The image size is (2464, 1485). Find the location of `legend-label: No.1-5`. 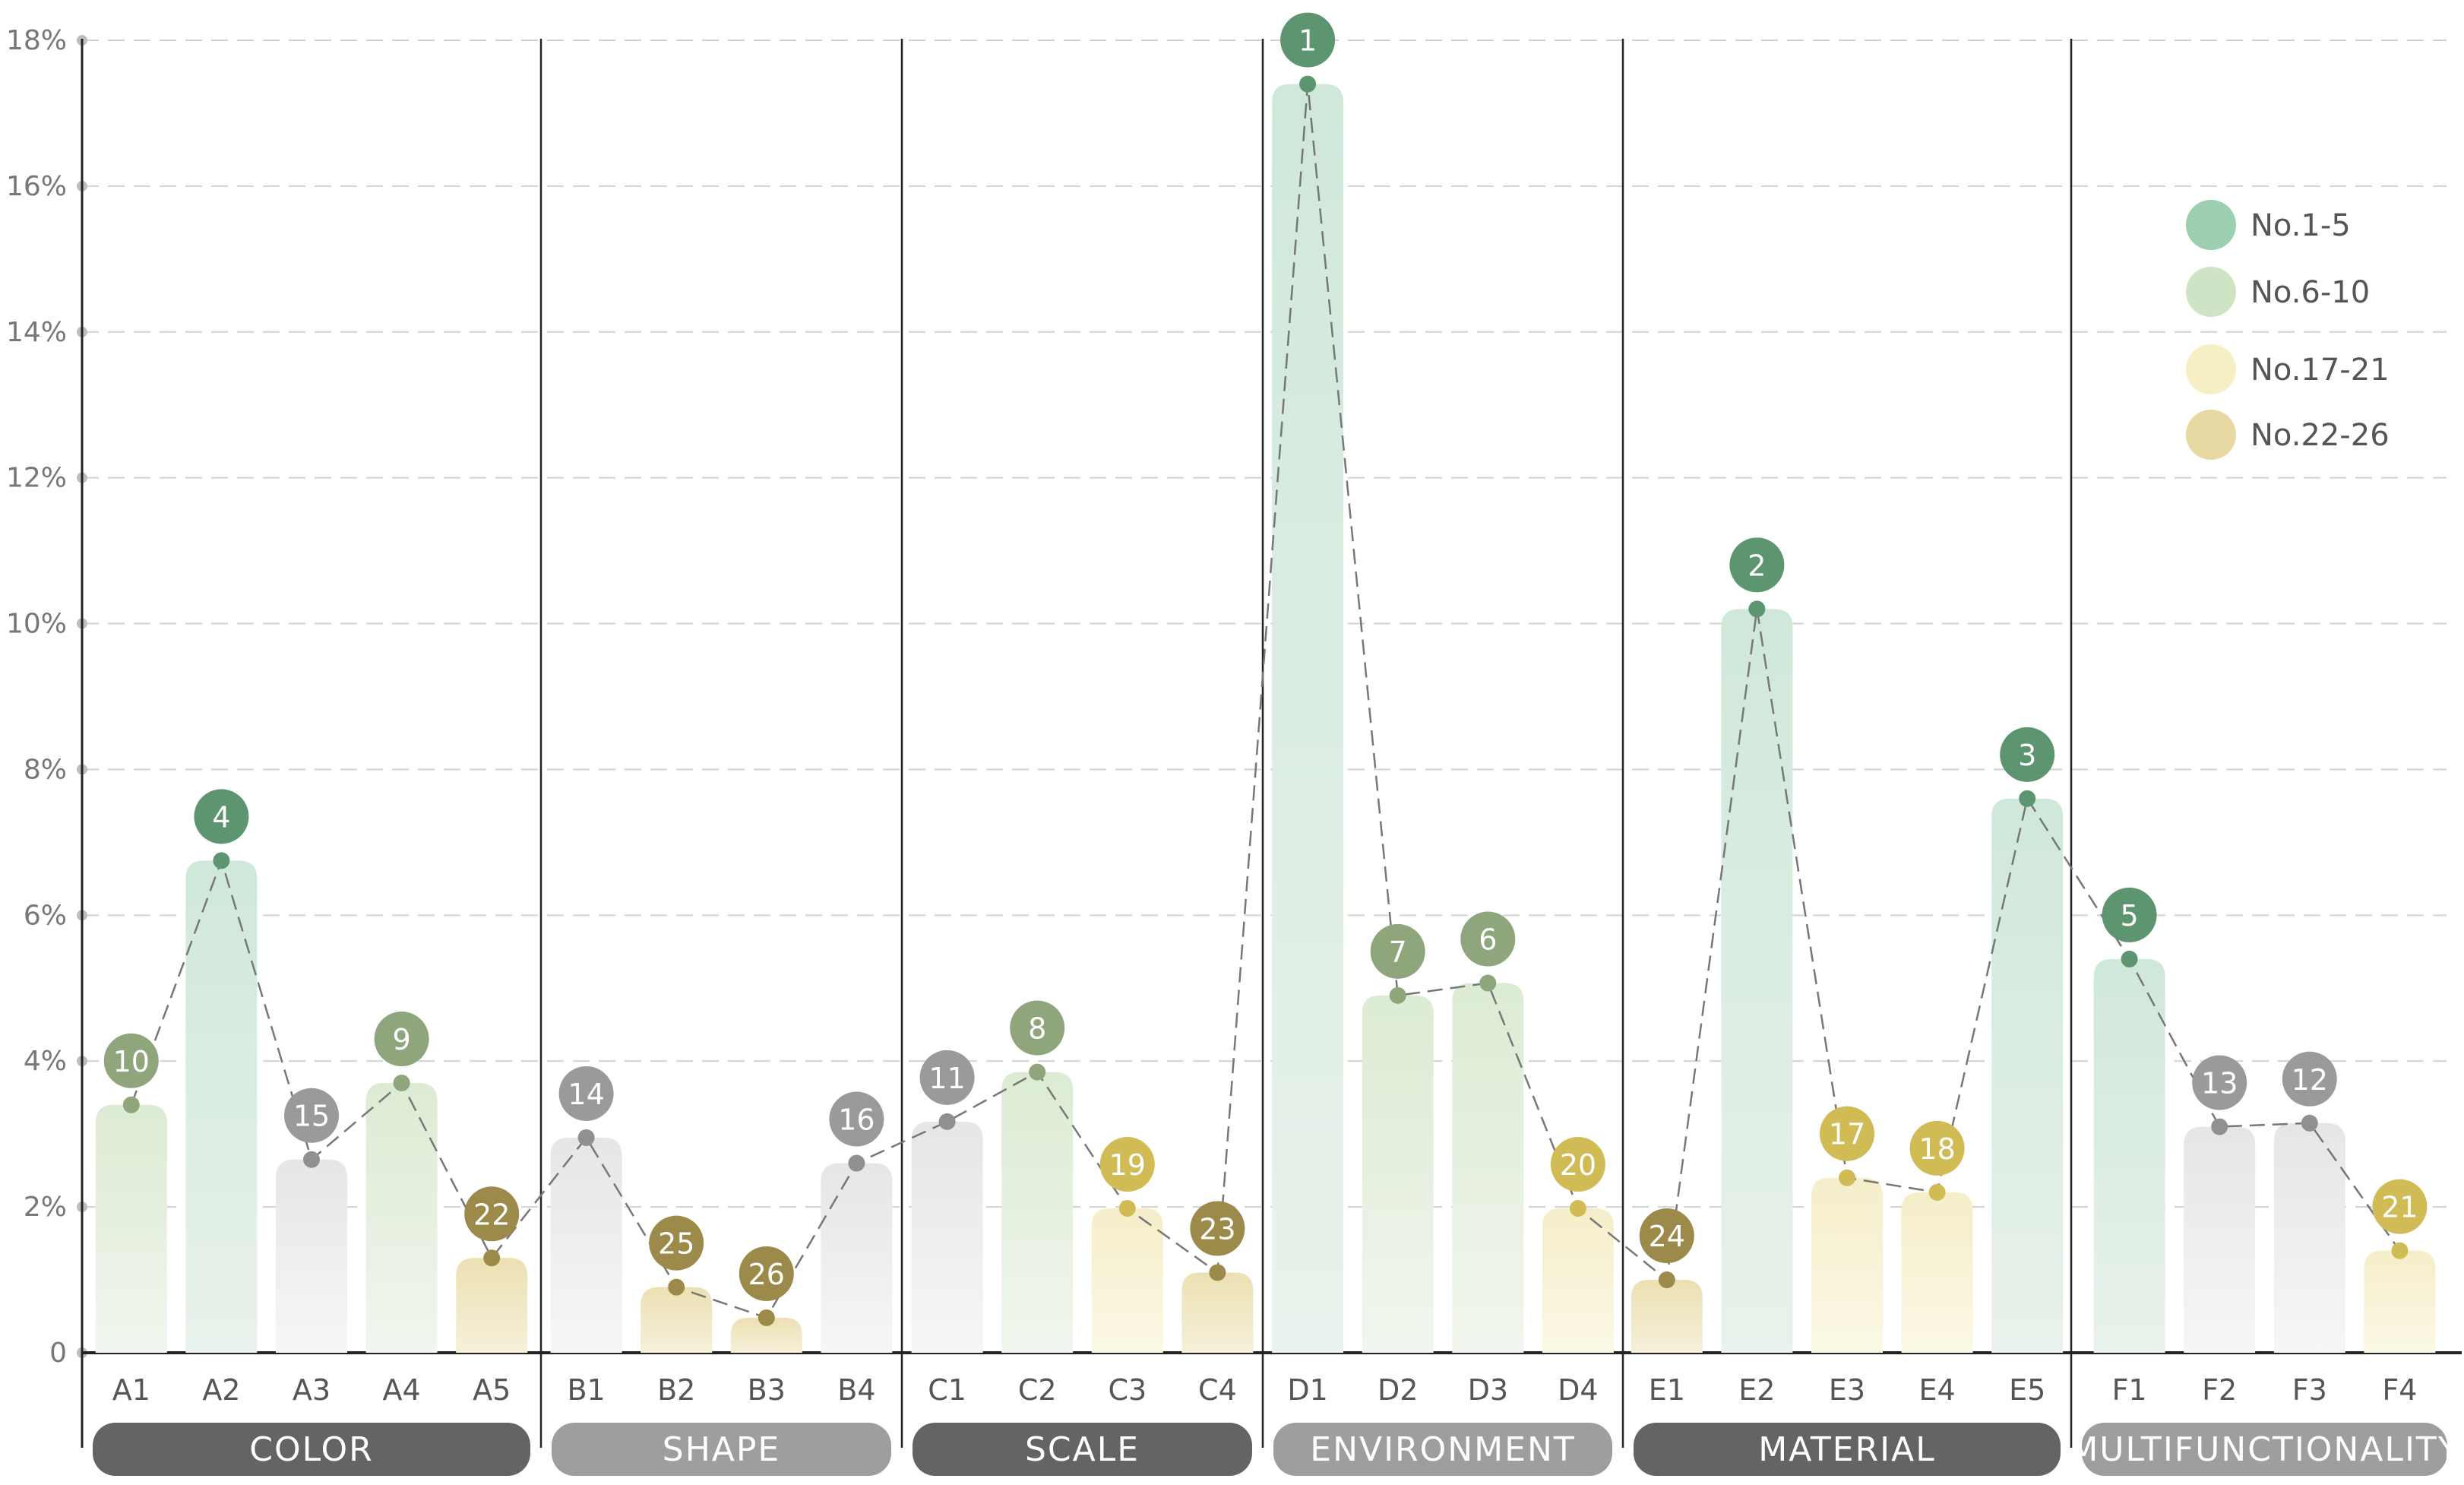

legend-label: No.1-5 is located at coordinates (2300, 226).